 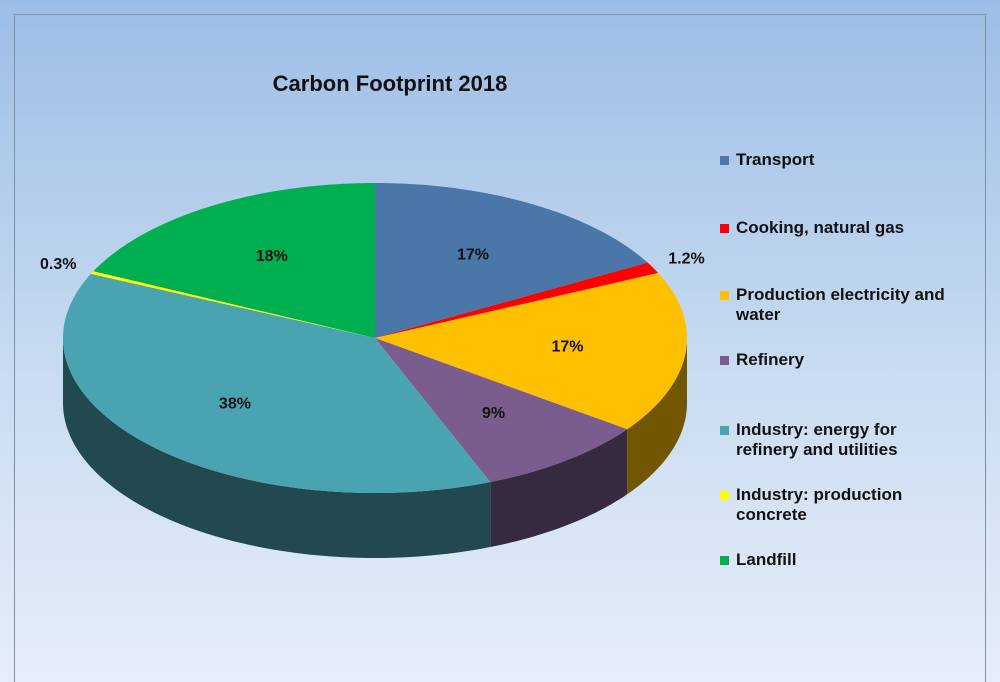 What do you see at coordinates (493, 413) in the screenshot?
I see `data-label: 9%` at bounding box center [493, 413].